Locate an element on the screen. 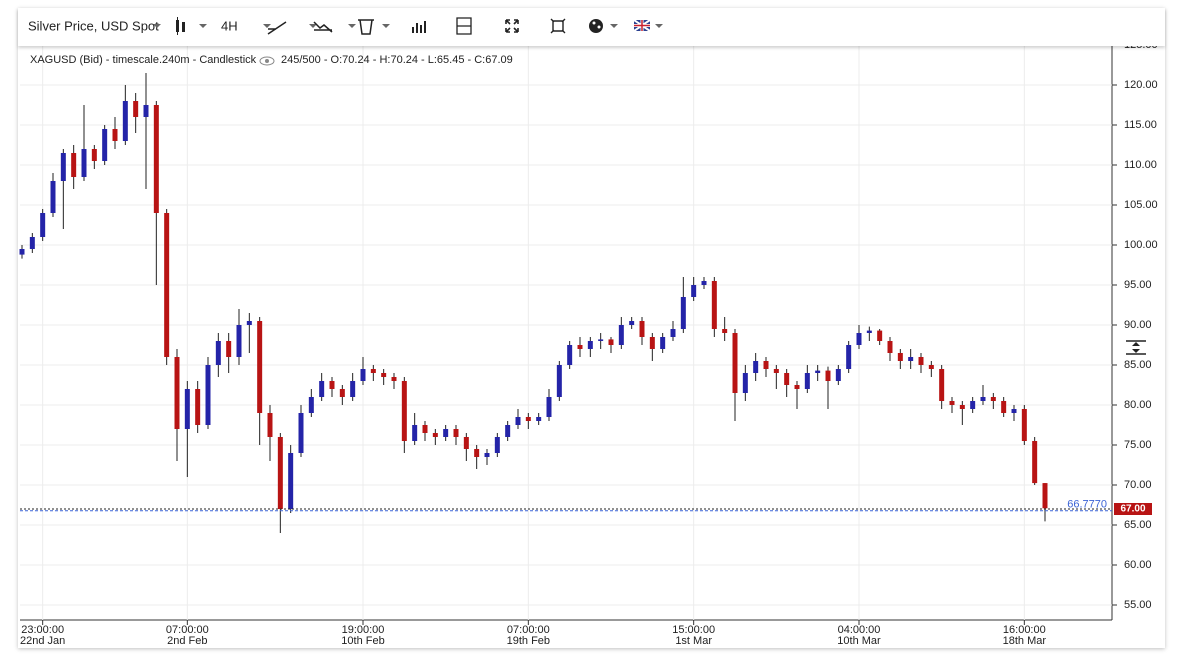 This screenshot has height=670, width=1189. draw-line-button is located at coordinates (277, 28).